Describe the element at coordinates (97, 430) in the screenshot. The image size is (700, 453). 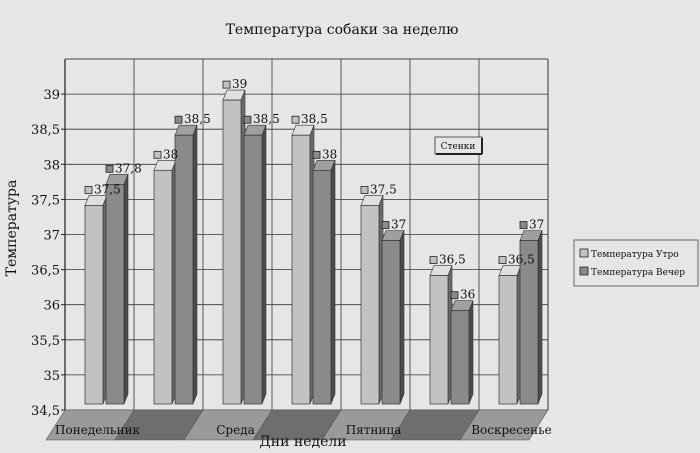
I see `x-tick-label: Понедельник` at that location.